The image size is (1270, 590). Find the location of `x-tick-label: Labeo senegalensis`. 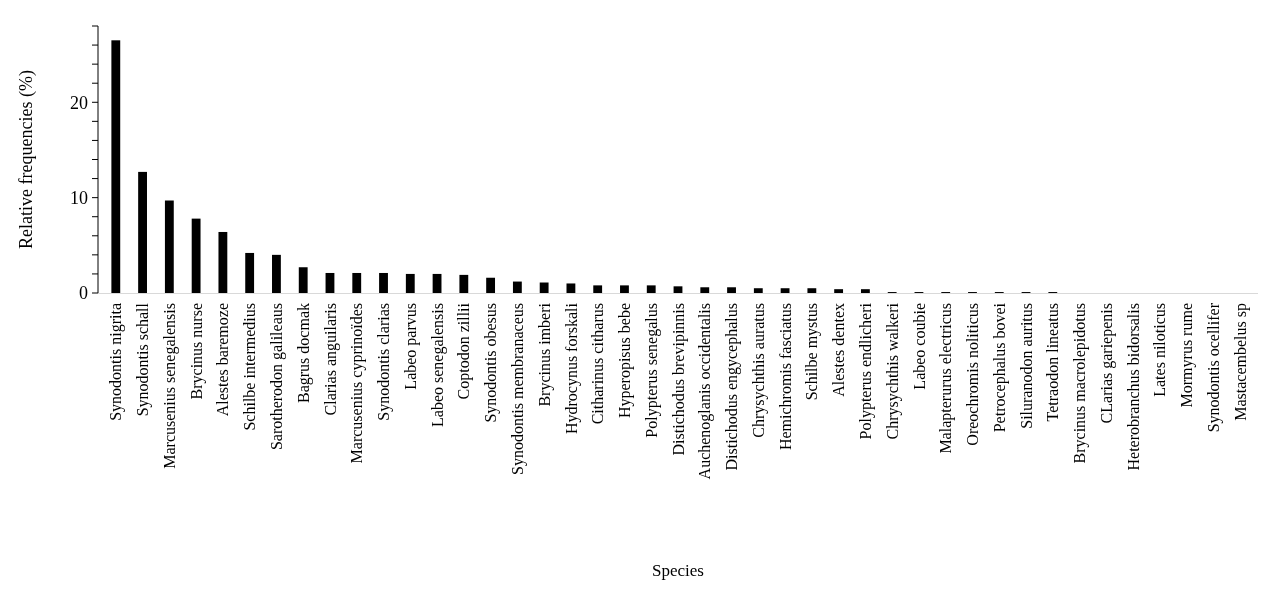

x-tick-label: Labeo senegalensis is located at coordinates (437, 365).